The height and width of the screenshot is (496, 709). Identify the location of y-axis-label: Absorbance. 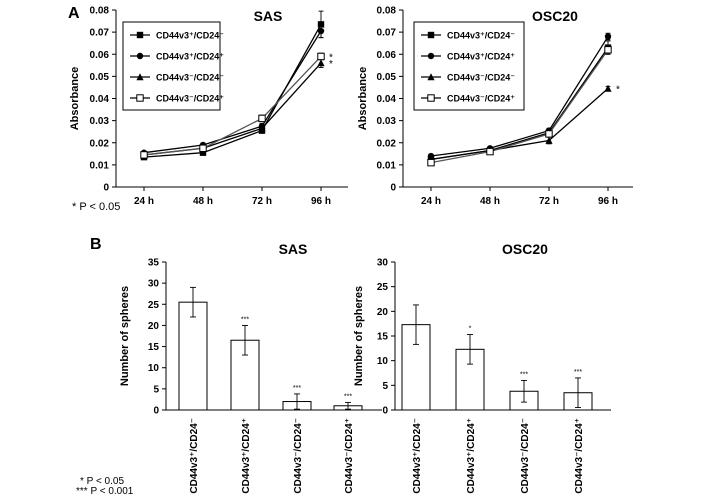
(75, 99).